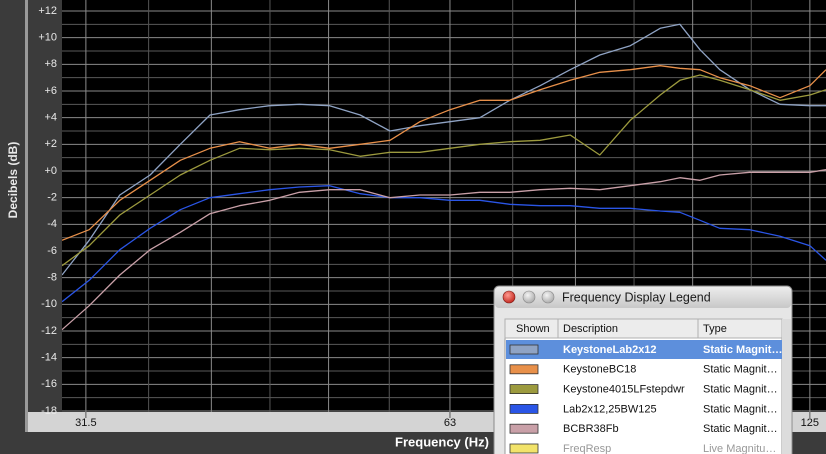 The image size is (826, 454). I want to click on close-button, so click(509, 297).